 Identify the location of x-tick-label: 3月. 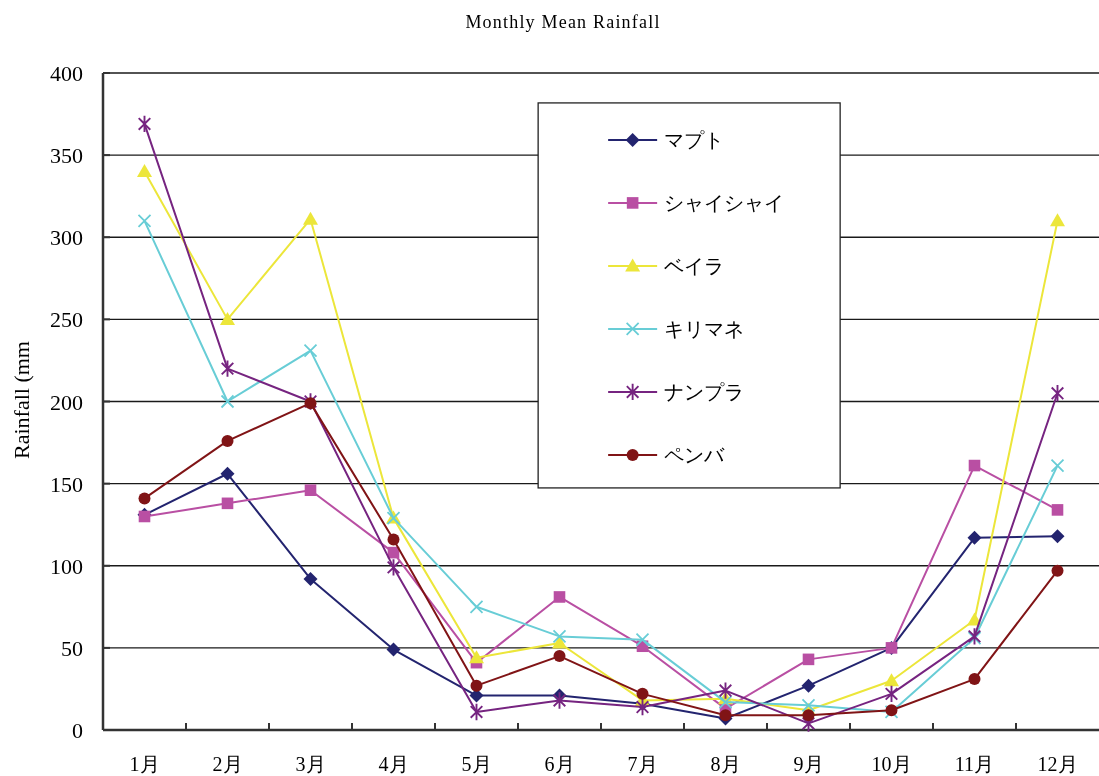
(310, 764).